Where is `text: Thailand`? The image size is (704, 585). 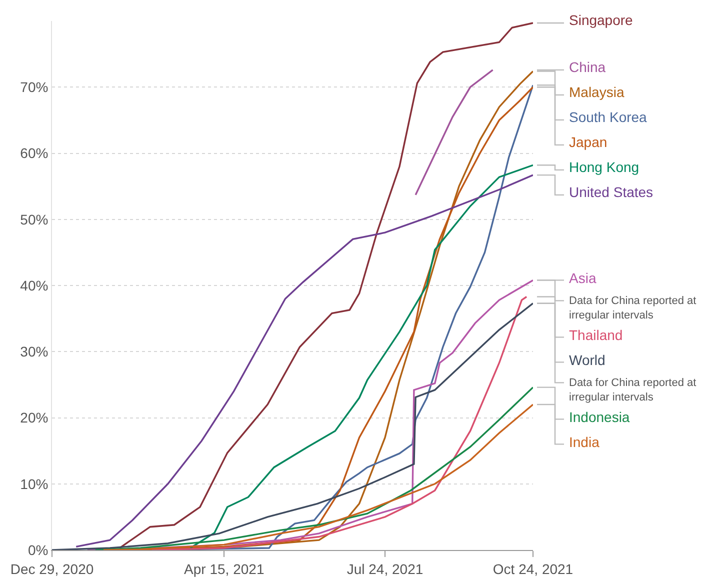 text: Thailand is located at coordinates (596, 335).